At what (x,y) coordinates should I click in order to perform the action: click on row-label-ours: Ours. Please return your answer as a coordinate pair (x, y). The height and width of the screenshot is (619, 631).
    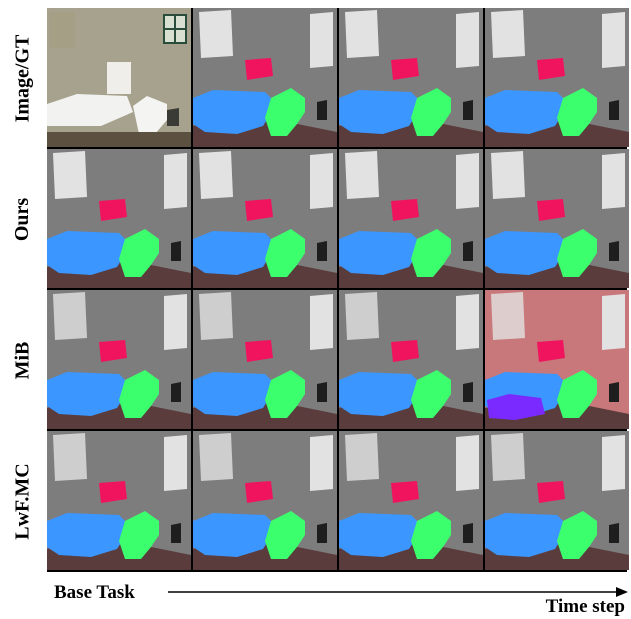
    Looking at the image, I should click on (23, 219).